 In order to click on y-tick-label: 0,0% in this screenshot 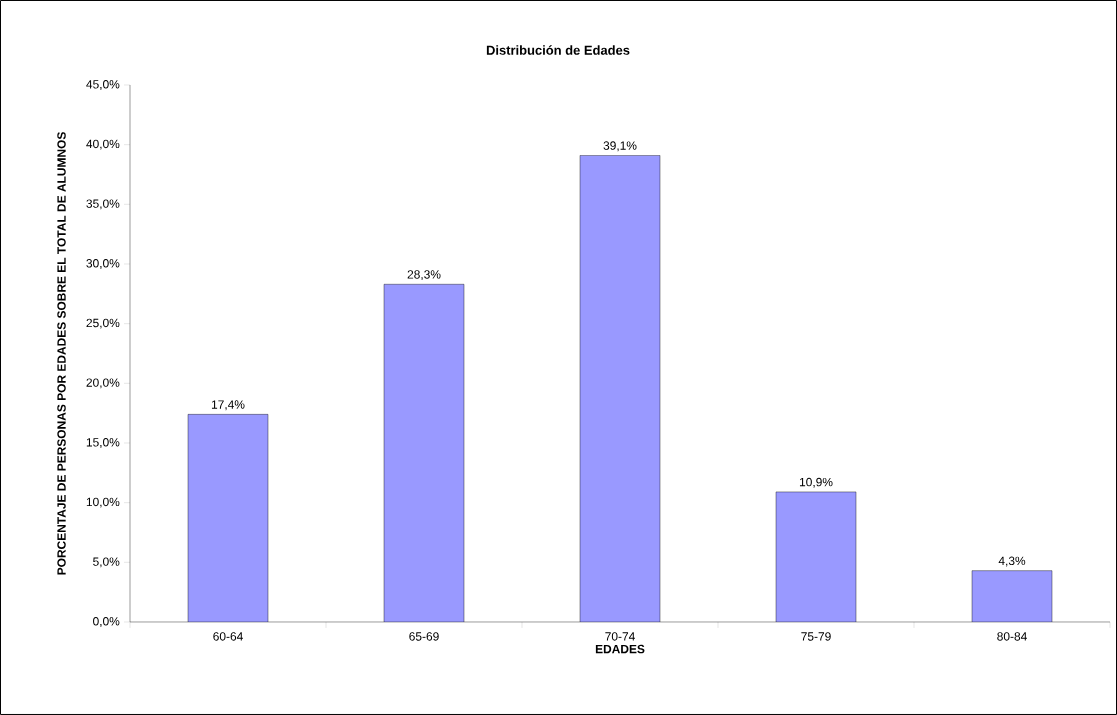, I will do `click(106, 622)`.